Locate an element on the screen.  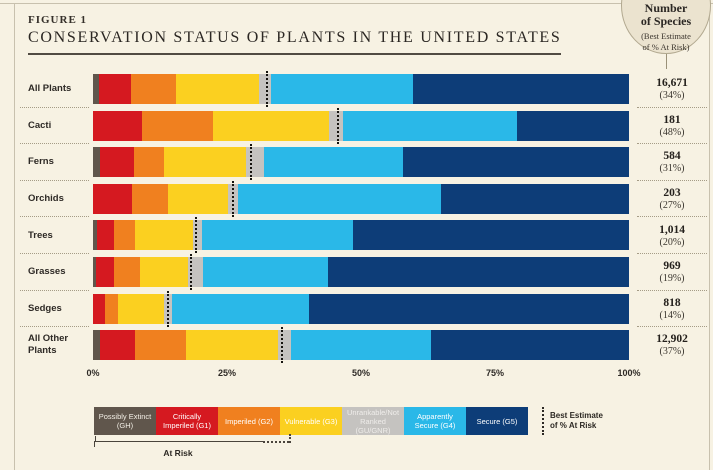
badge-subtitle-line2: of % At Risk) is located at coordinates (666, 46).